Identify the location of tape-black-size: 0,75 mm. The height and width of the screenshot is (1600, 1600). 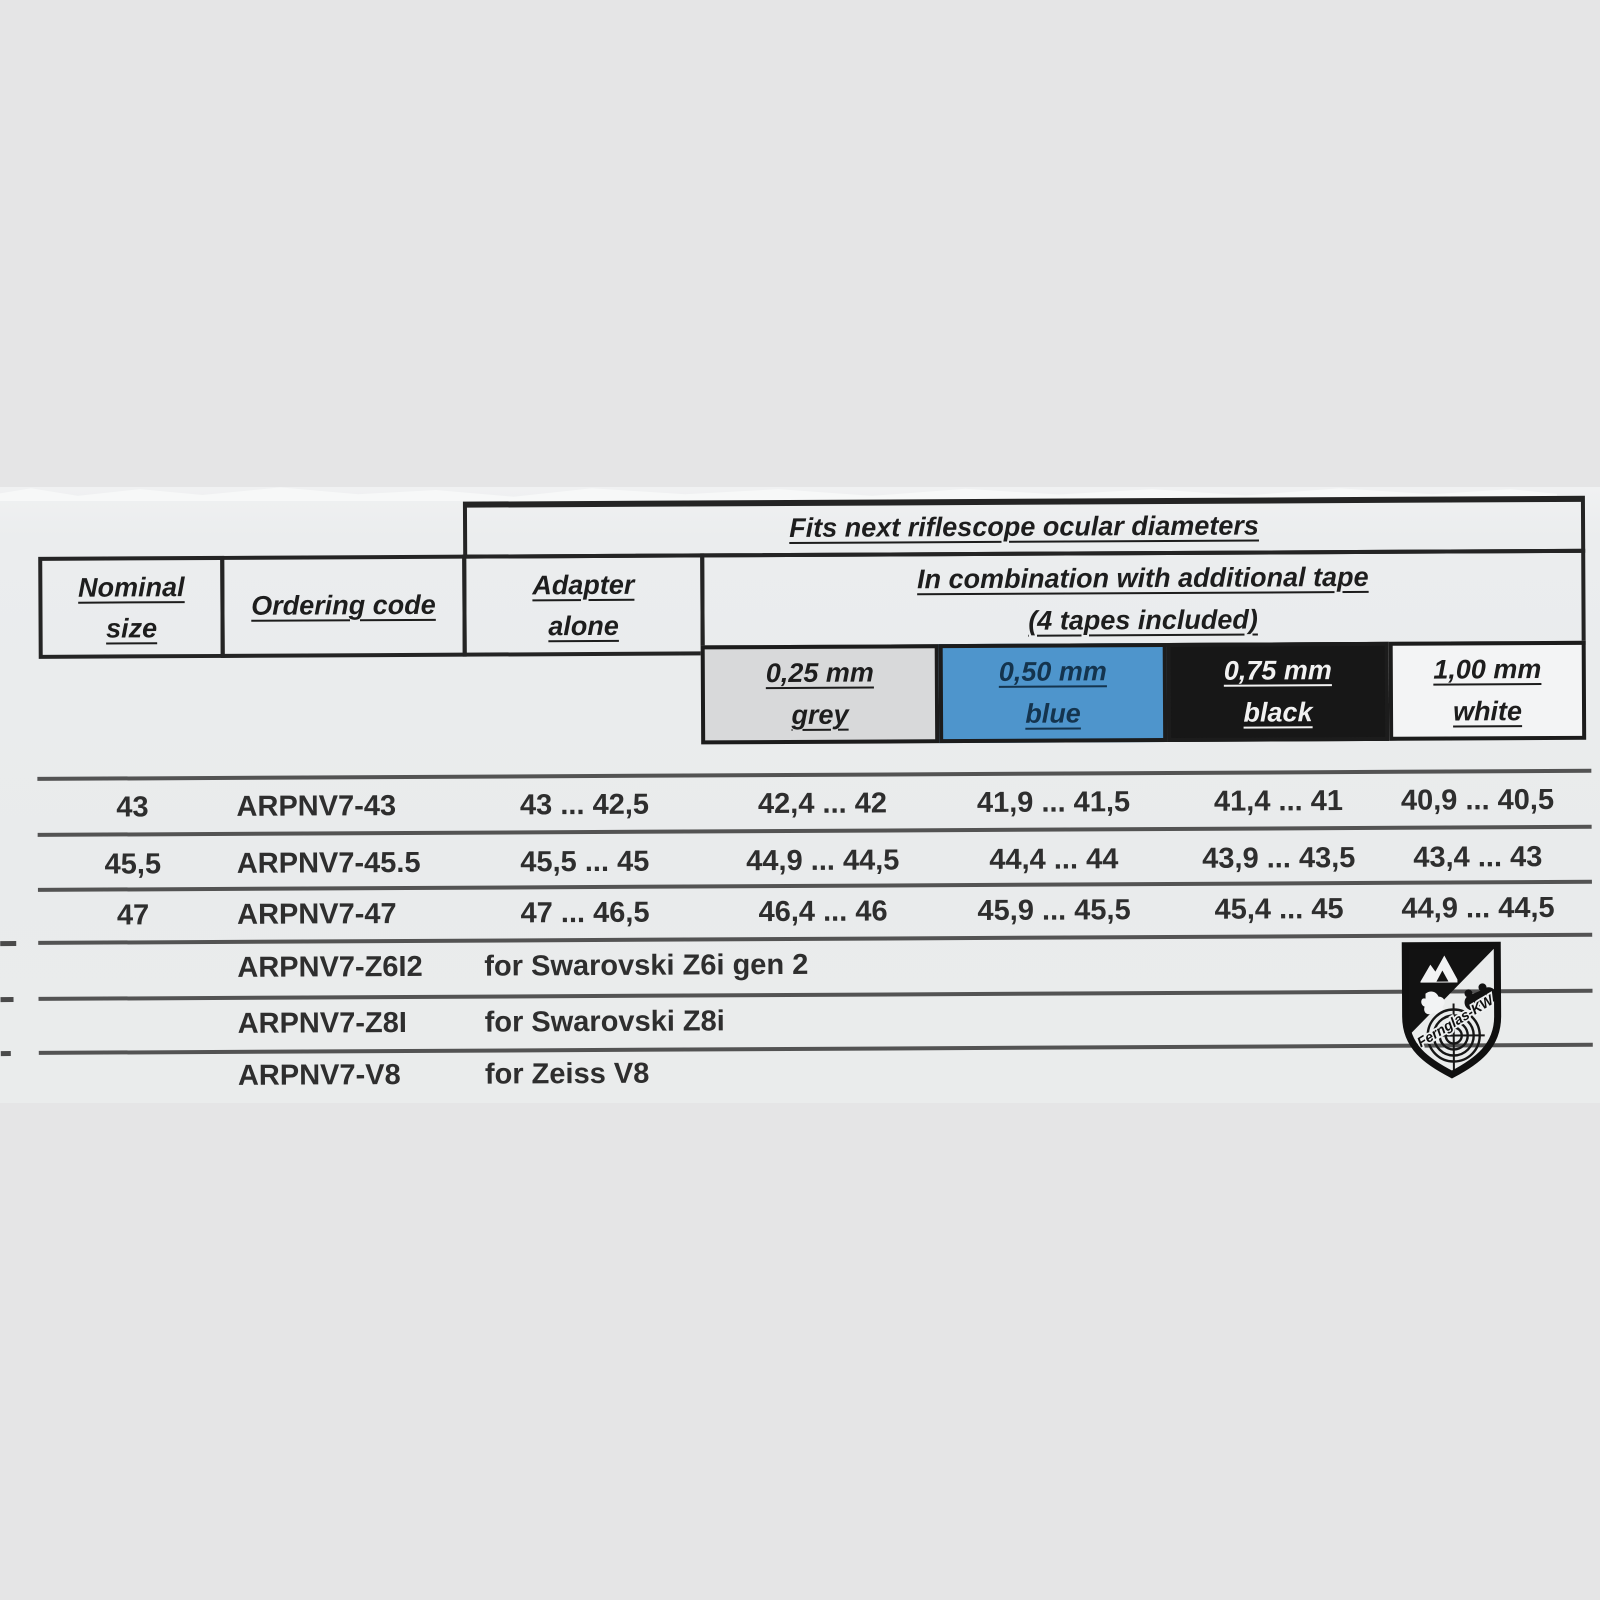
(1277, 670).